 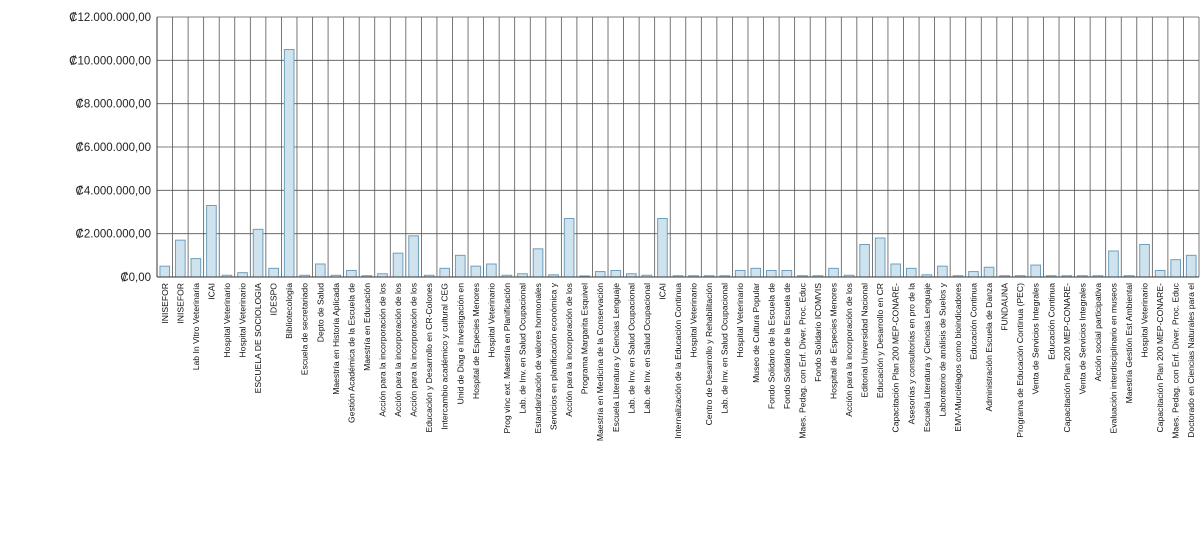 I want to click on y-tick-label: ₡0,00, so click(x=135, y=278).